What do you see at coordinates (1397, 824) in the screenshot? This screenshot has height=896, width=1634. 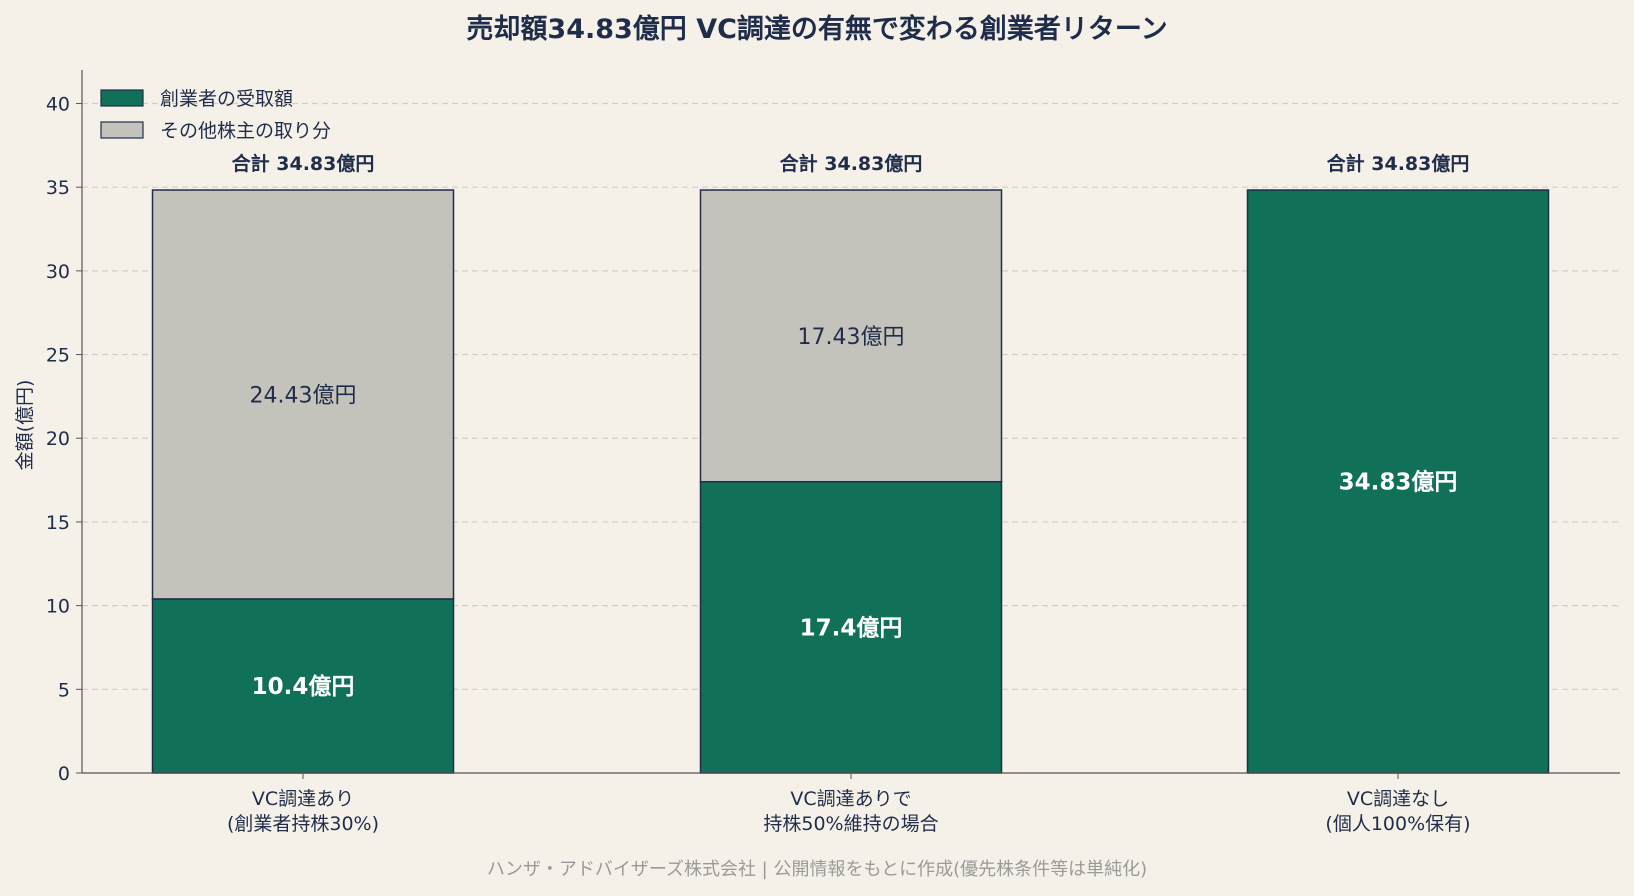 I see `x-tick-label: (個人100%保有)` at bounding box center [1397, 824].